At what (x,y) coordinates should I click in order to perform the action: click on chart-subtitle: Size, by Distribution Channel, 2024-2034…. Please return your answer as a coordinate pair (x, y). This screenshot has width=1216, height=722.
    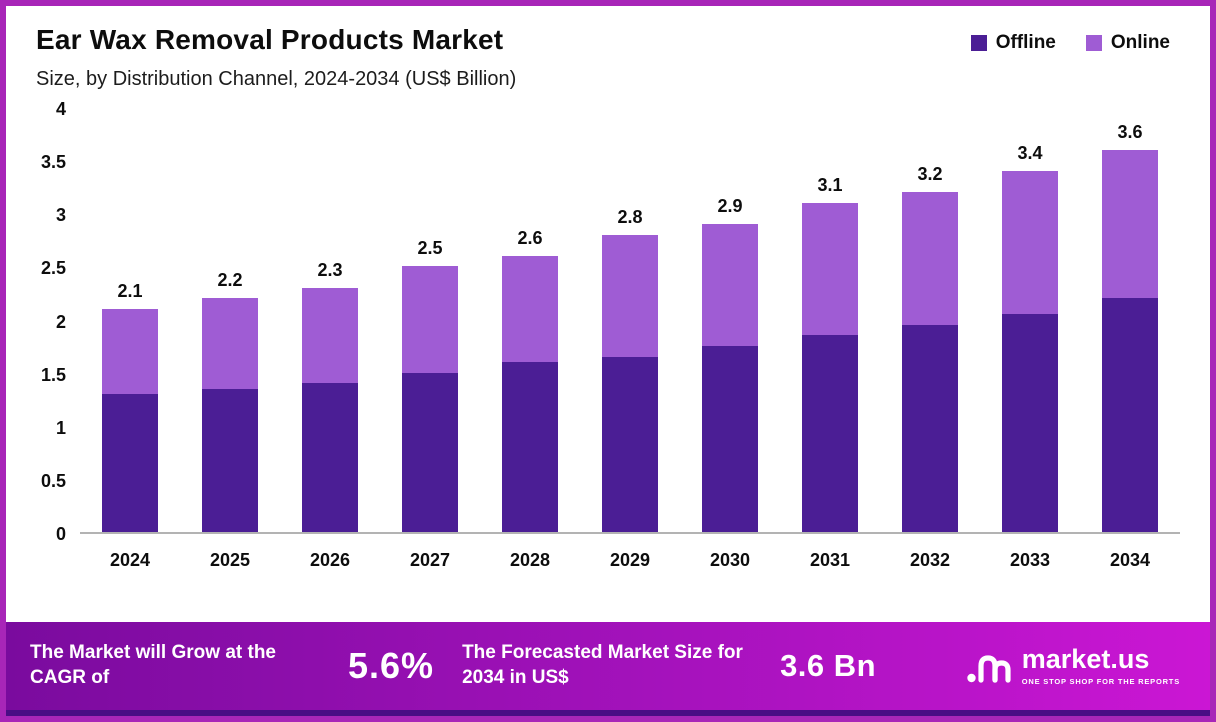
    Looking at the image, I should click on (276, 79).